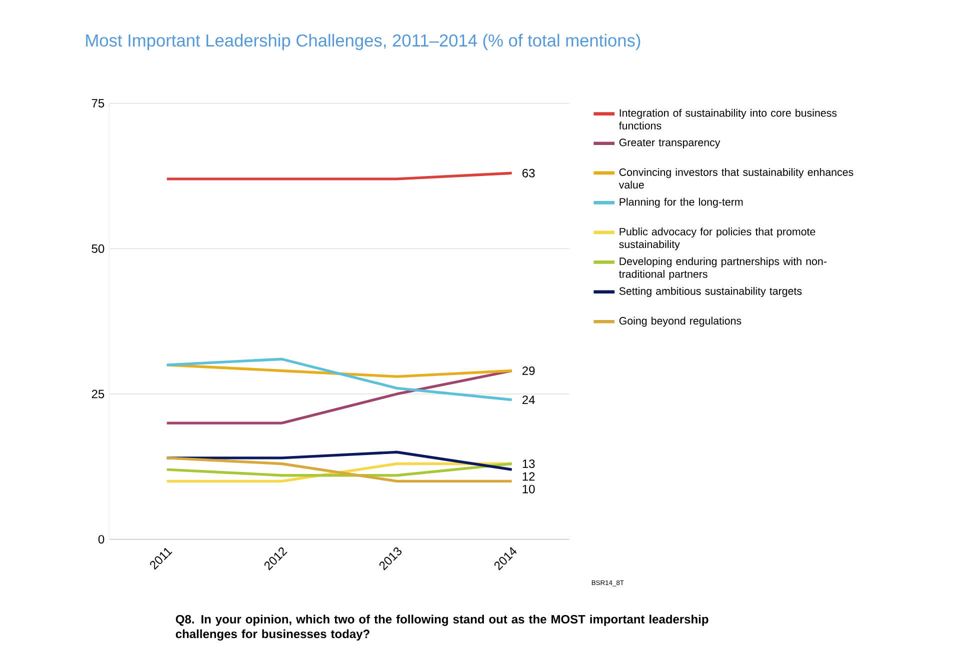 The height and width of the screenshot is (666, 964). What do you see at coordinates (528, 489) in the screenshot?
I see `data-label: 10` at bounding box center [528, 489].